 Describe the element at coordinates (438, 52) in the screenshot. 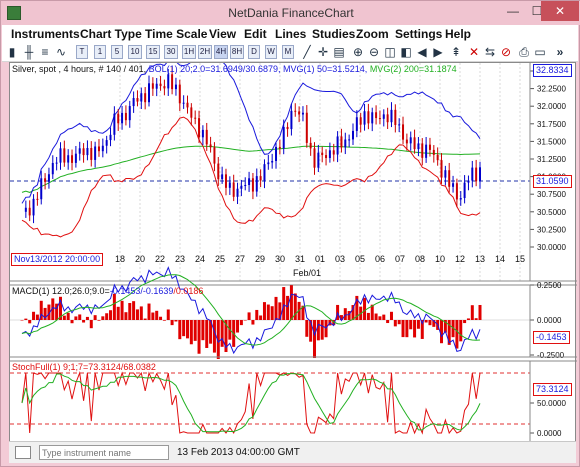

I see `arrow-right-icon: ▶` at that location.